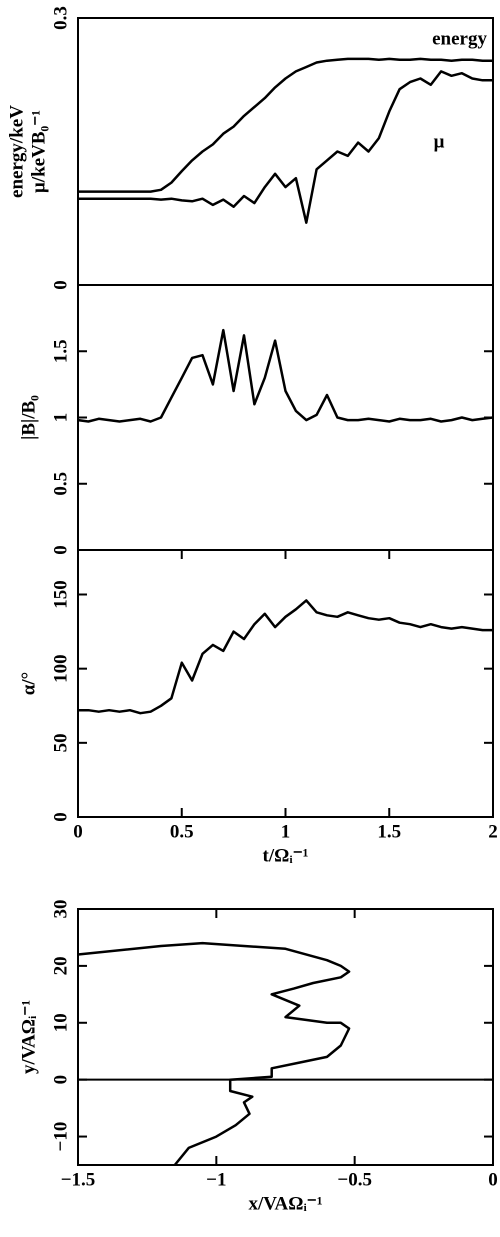  What do you see at coordinates (28, 417) in the screenshot?
I see `y-axis-label: |B|/B₀` at bounding box center [28, 417].